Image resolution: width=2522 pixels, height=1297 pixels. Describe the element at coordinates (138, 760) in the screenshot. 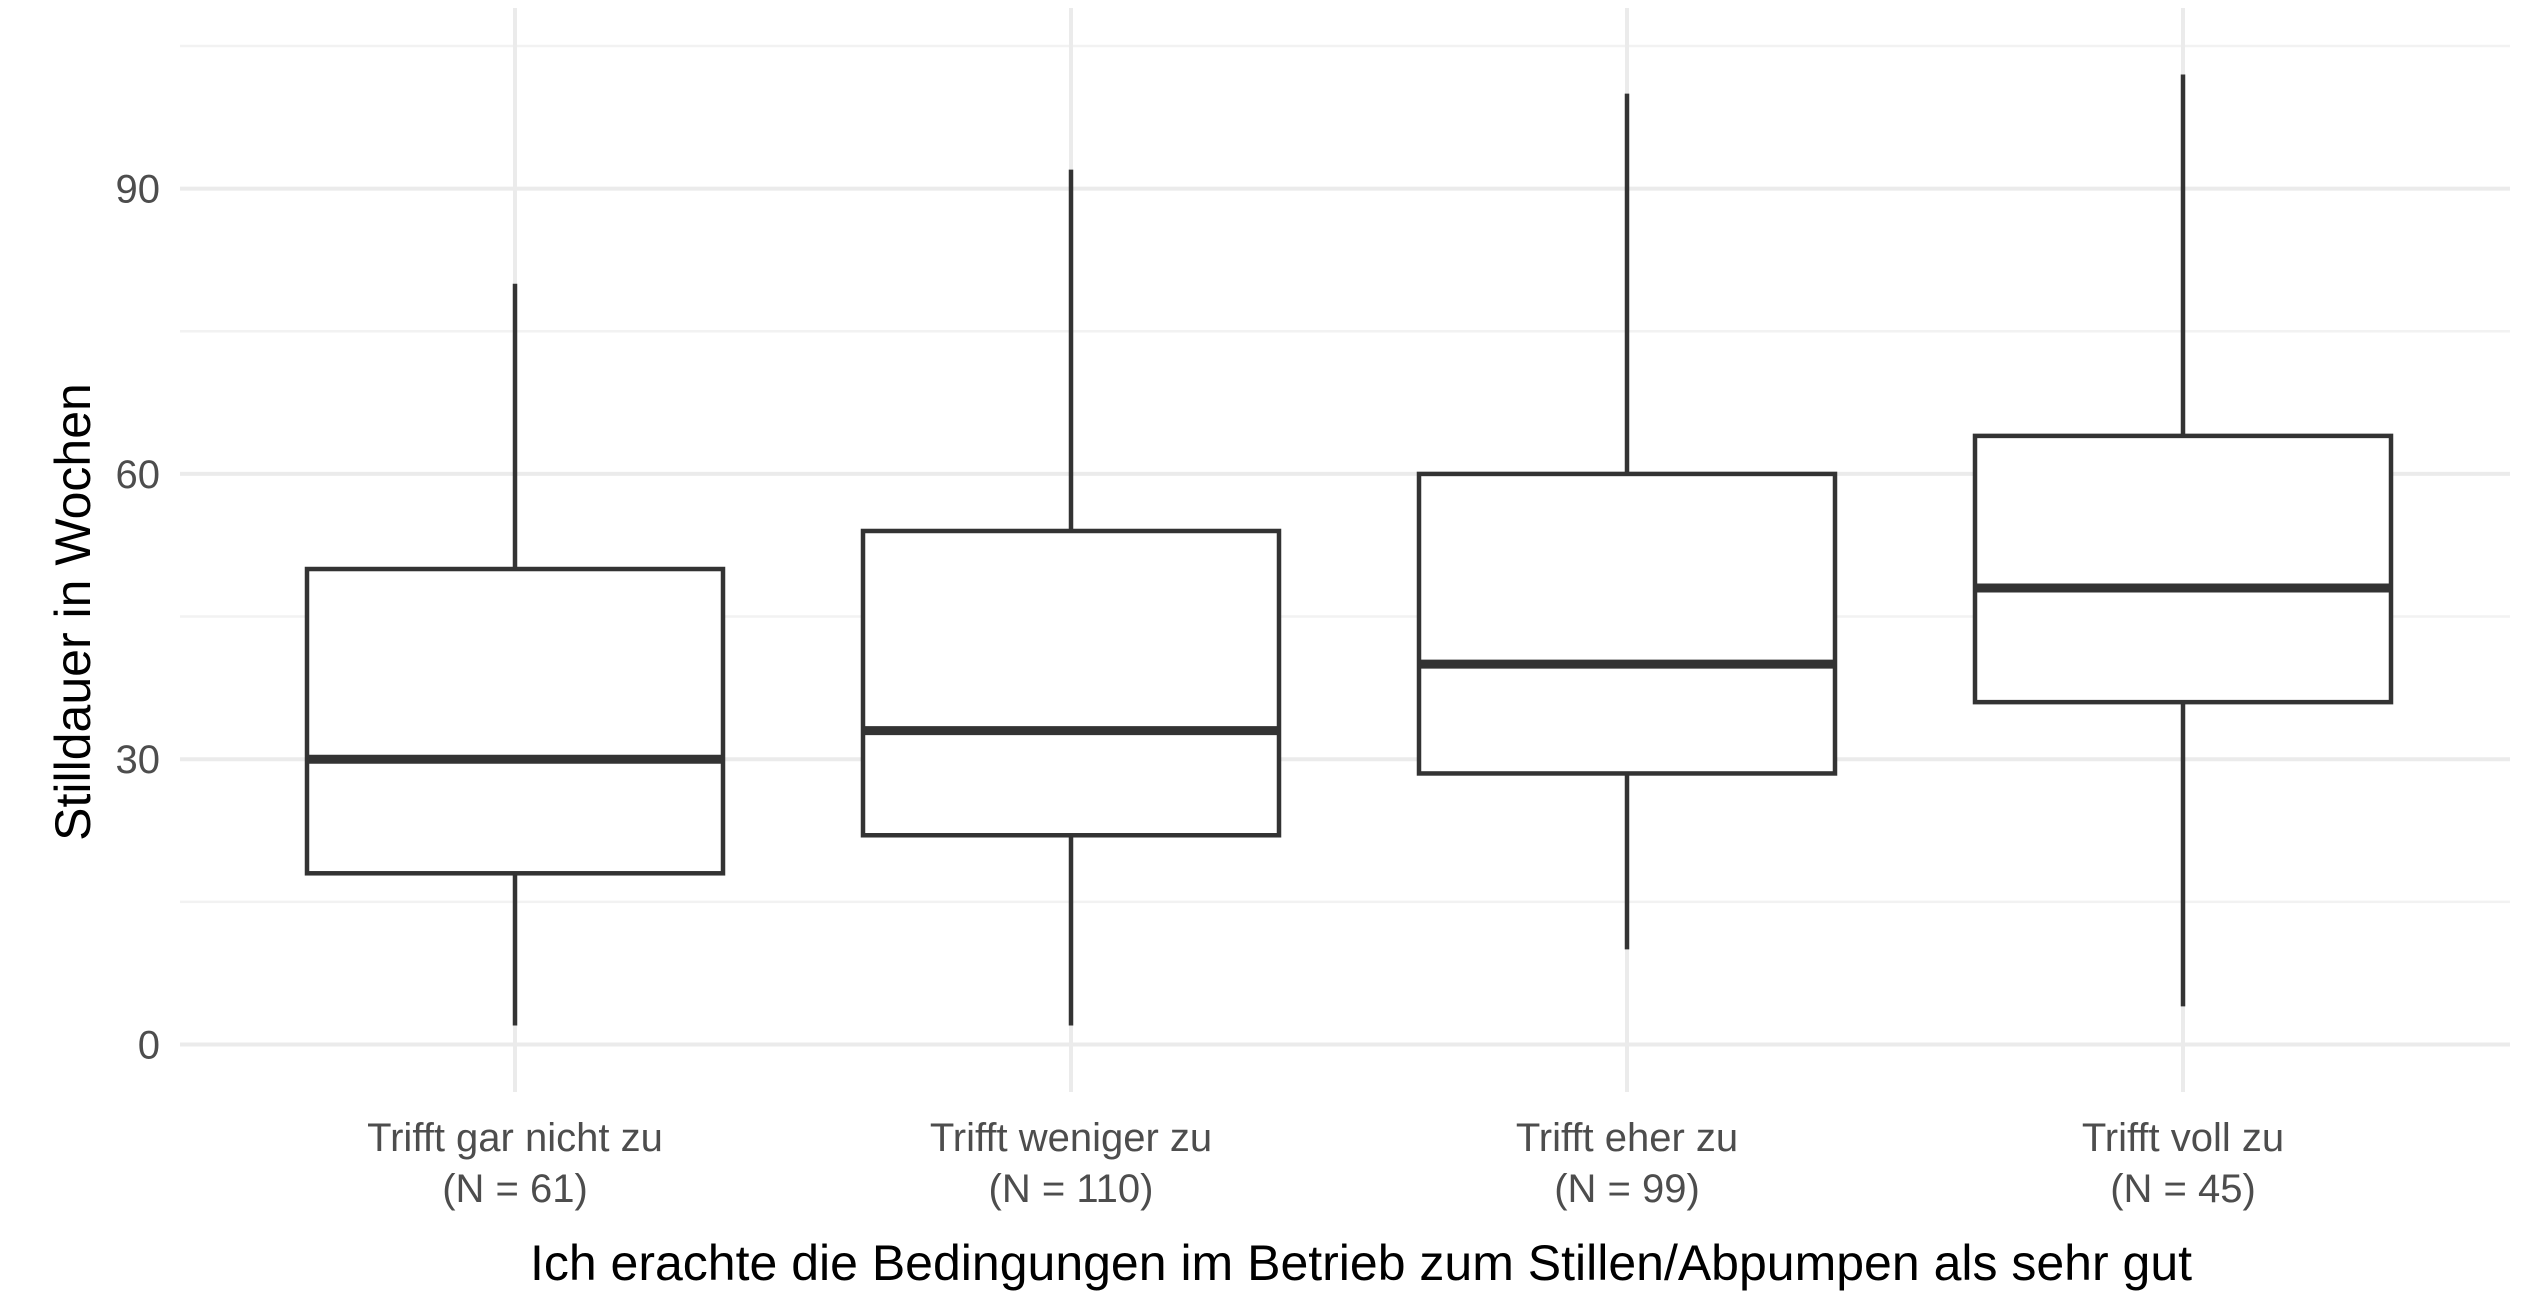

I see `y-tick-label: 30` at that location.